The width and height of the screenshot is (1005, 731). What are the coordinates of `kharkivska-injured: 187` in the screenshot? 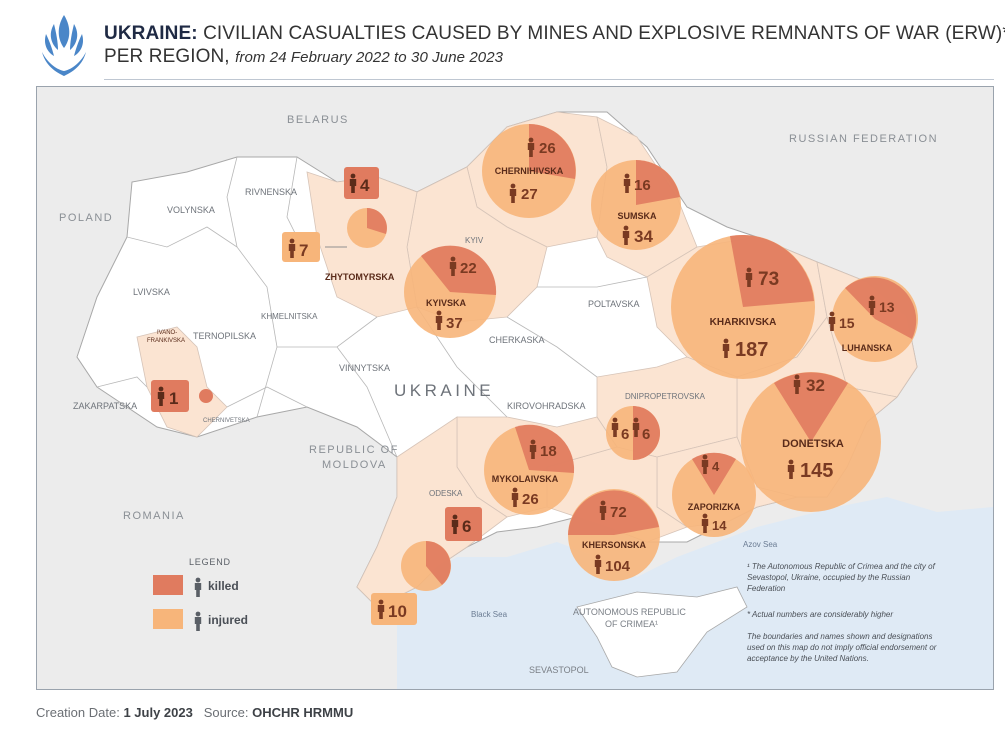 It's located at (751, 350).